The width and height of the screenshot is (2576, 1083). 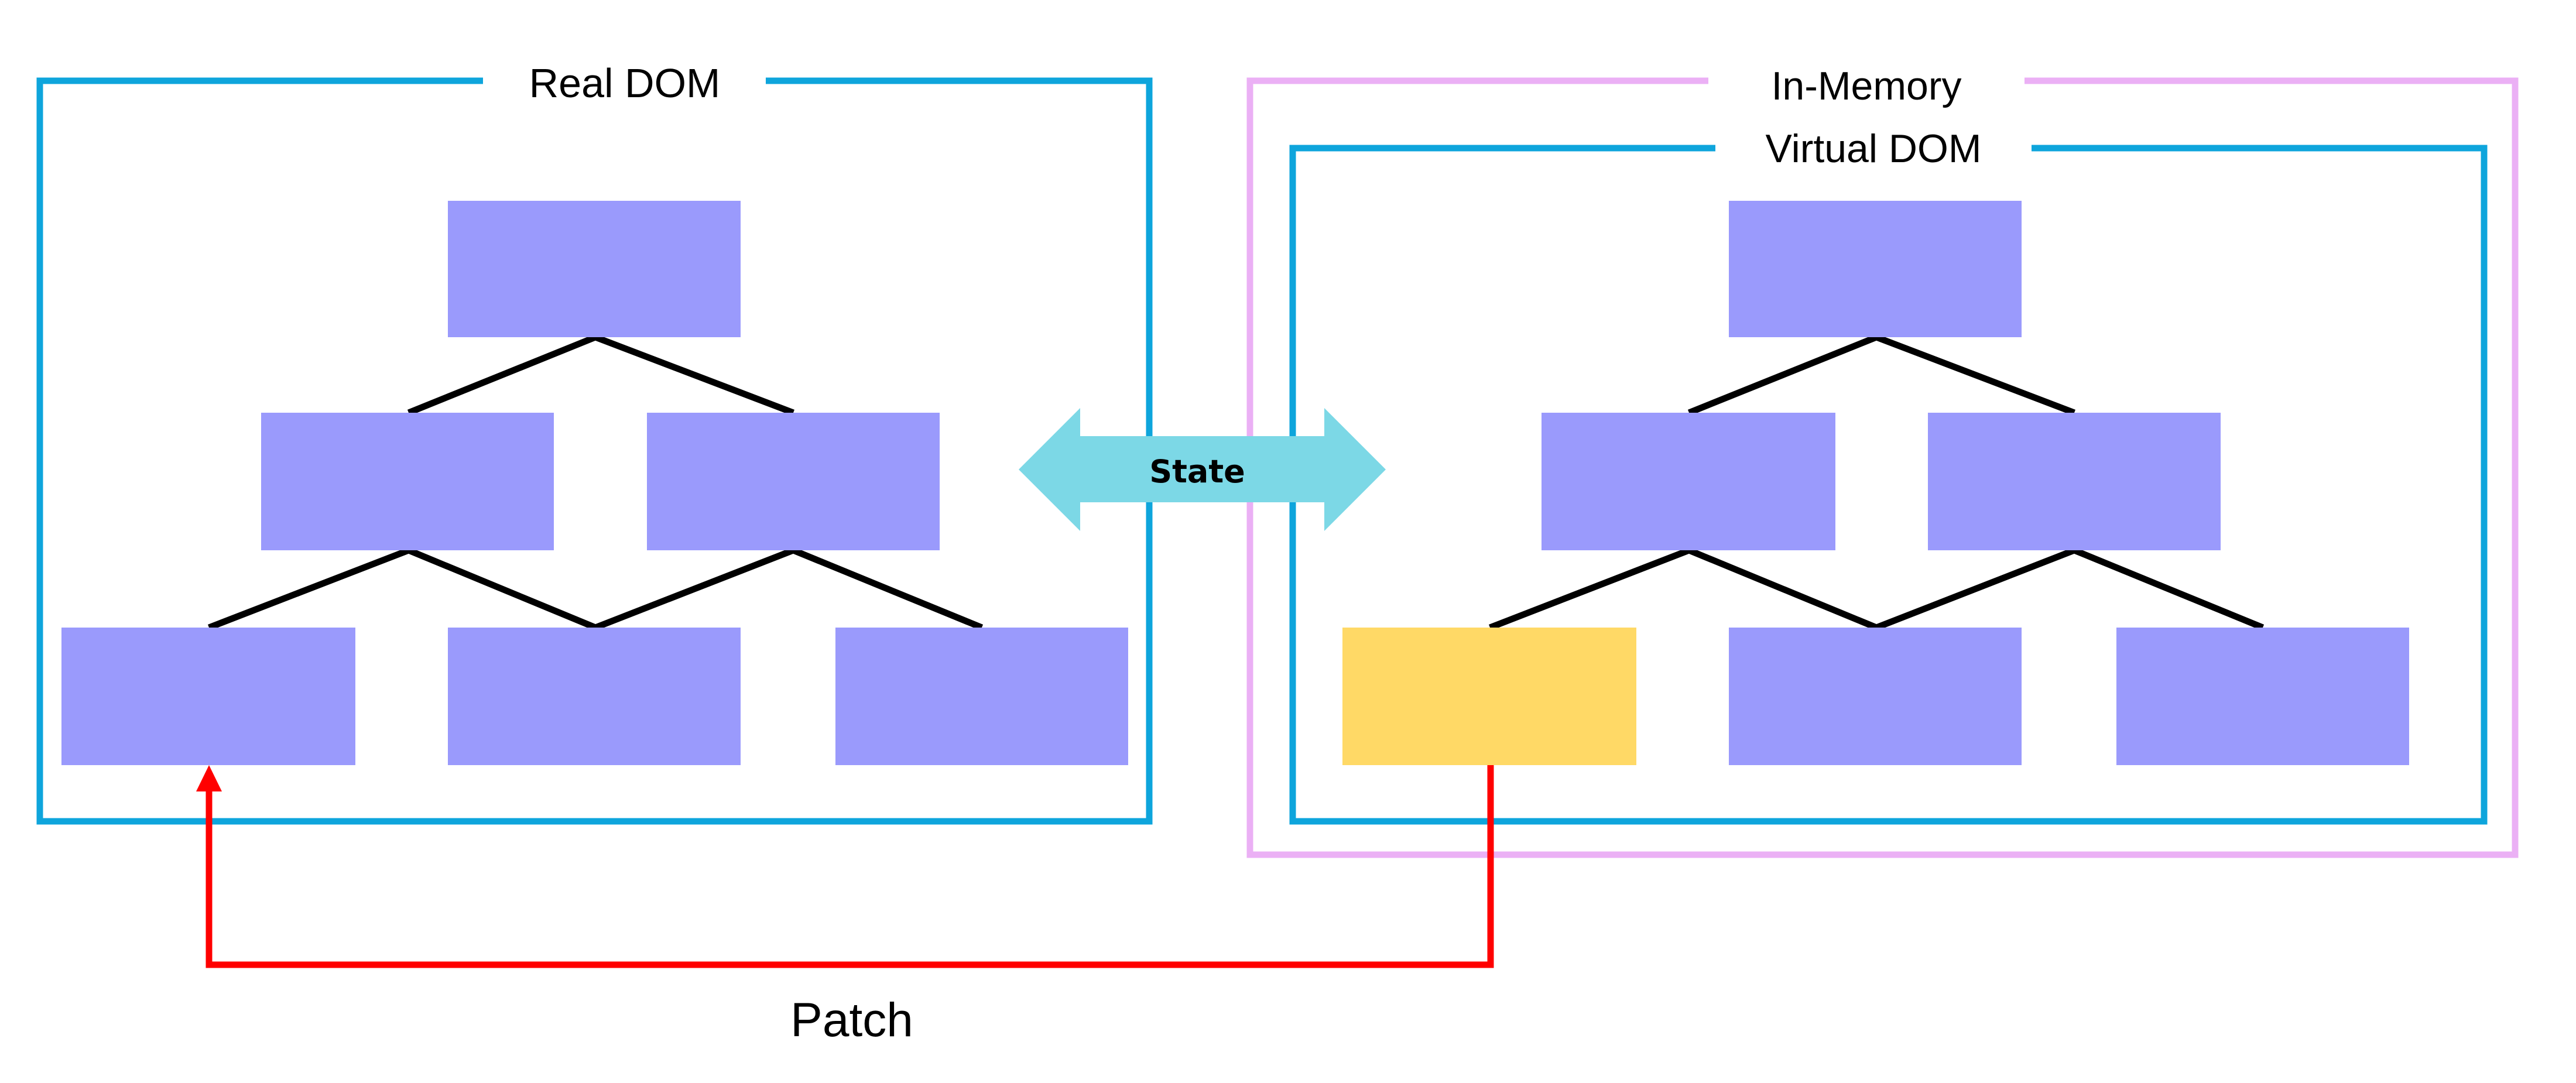 I want to click on real-dom-label: Real DOM, so click(x=625, y=83).